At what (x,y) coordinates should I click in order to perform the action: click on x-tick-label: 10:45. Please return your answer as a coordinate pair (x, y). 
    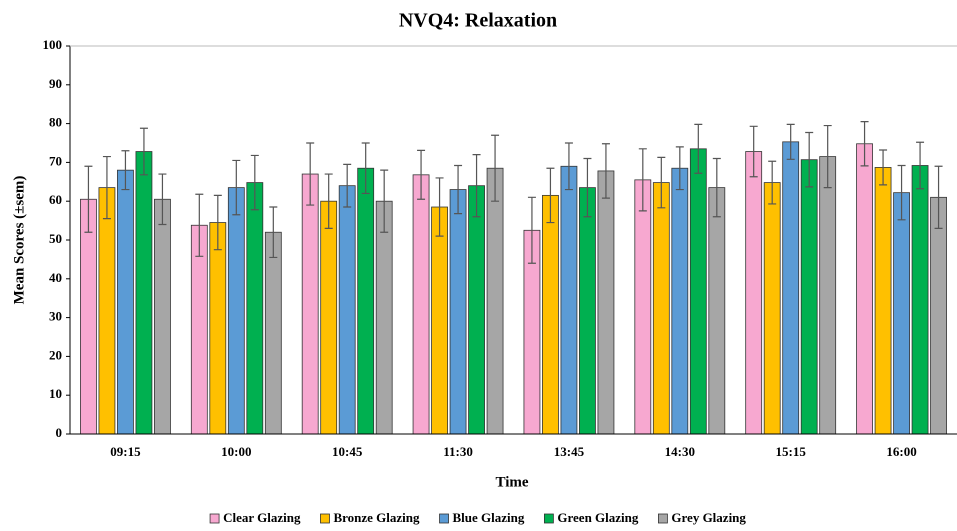
    Looking at the image, I should click on (347, 451).